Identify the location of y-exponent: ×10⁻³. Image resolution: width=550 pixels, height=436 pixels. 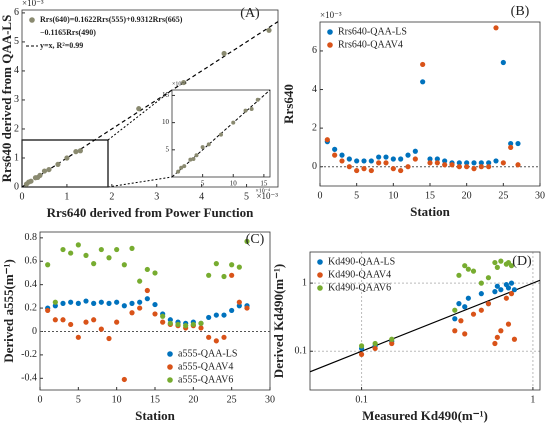
(331, 15).